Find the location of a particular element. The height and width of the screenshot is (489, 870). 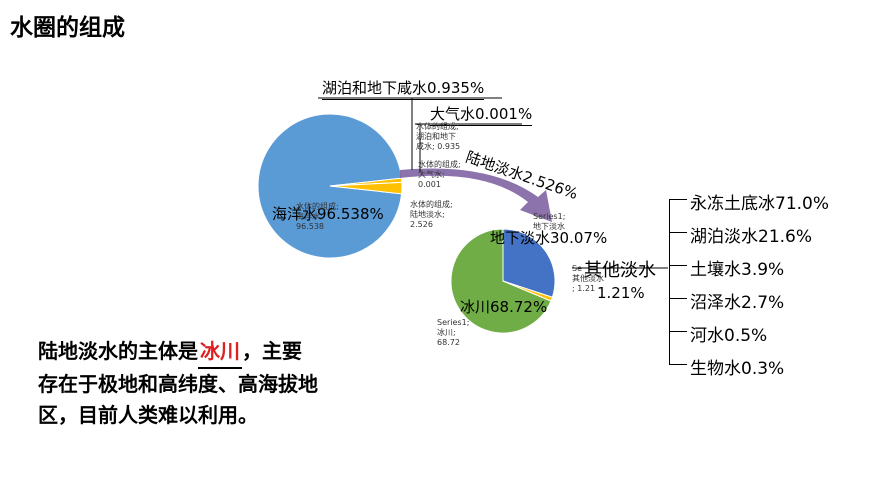

data-label-glacier: Series1; 冰川; 68.72 is located at coordinates (453, 332).